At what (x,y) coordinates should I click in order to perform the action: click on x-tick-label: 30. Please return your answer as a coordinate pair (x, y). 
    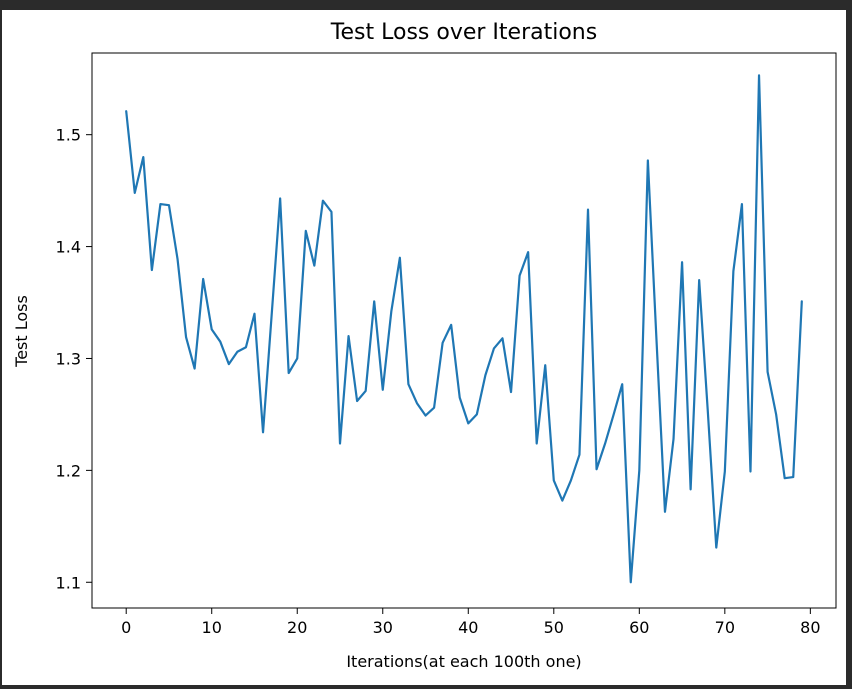
    Looking at the image, I should click on (383, 627).